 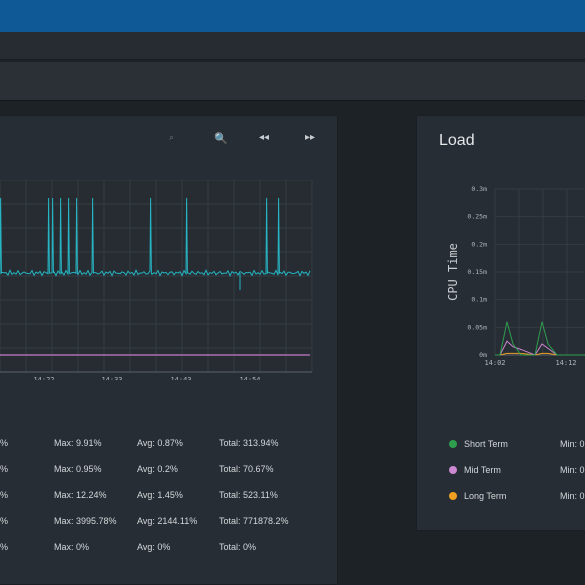 What do you see at coordinates (292, 16) in the screenshot?
I see `top-navigation-bar` at bounding box center [292, 16].